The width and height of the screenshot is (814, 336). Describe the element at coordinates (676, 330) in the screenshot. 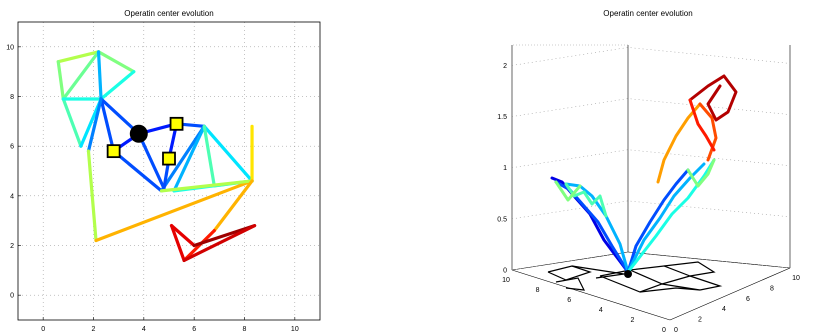

I see `y-tick-label-3d: 0` at that location.